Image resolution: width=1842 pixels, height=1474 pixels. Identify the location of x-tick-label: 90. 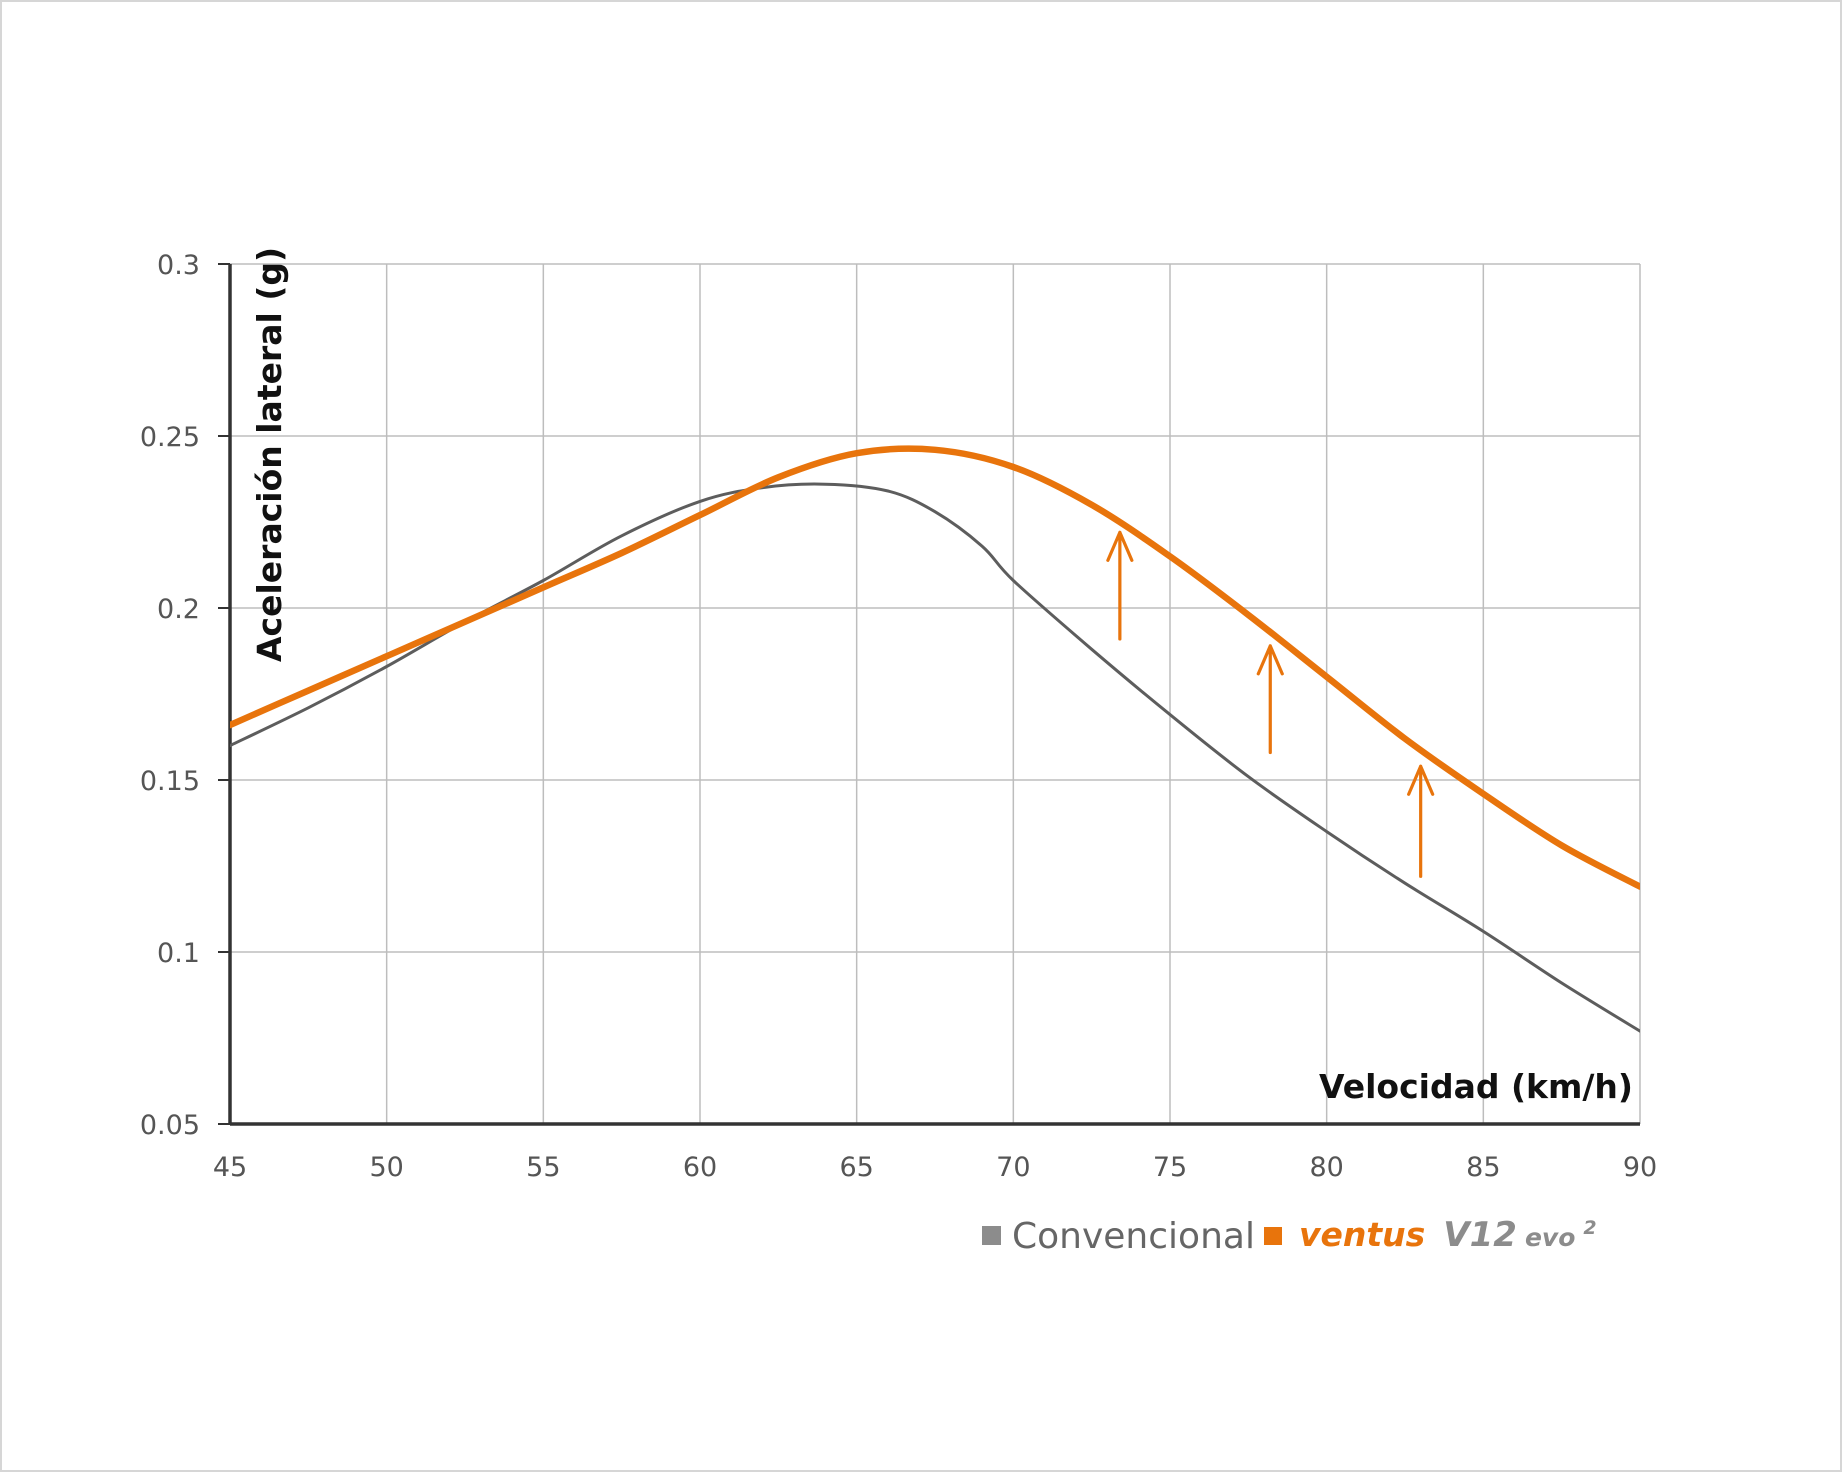
(1640, 1167).